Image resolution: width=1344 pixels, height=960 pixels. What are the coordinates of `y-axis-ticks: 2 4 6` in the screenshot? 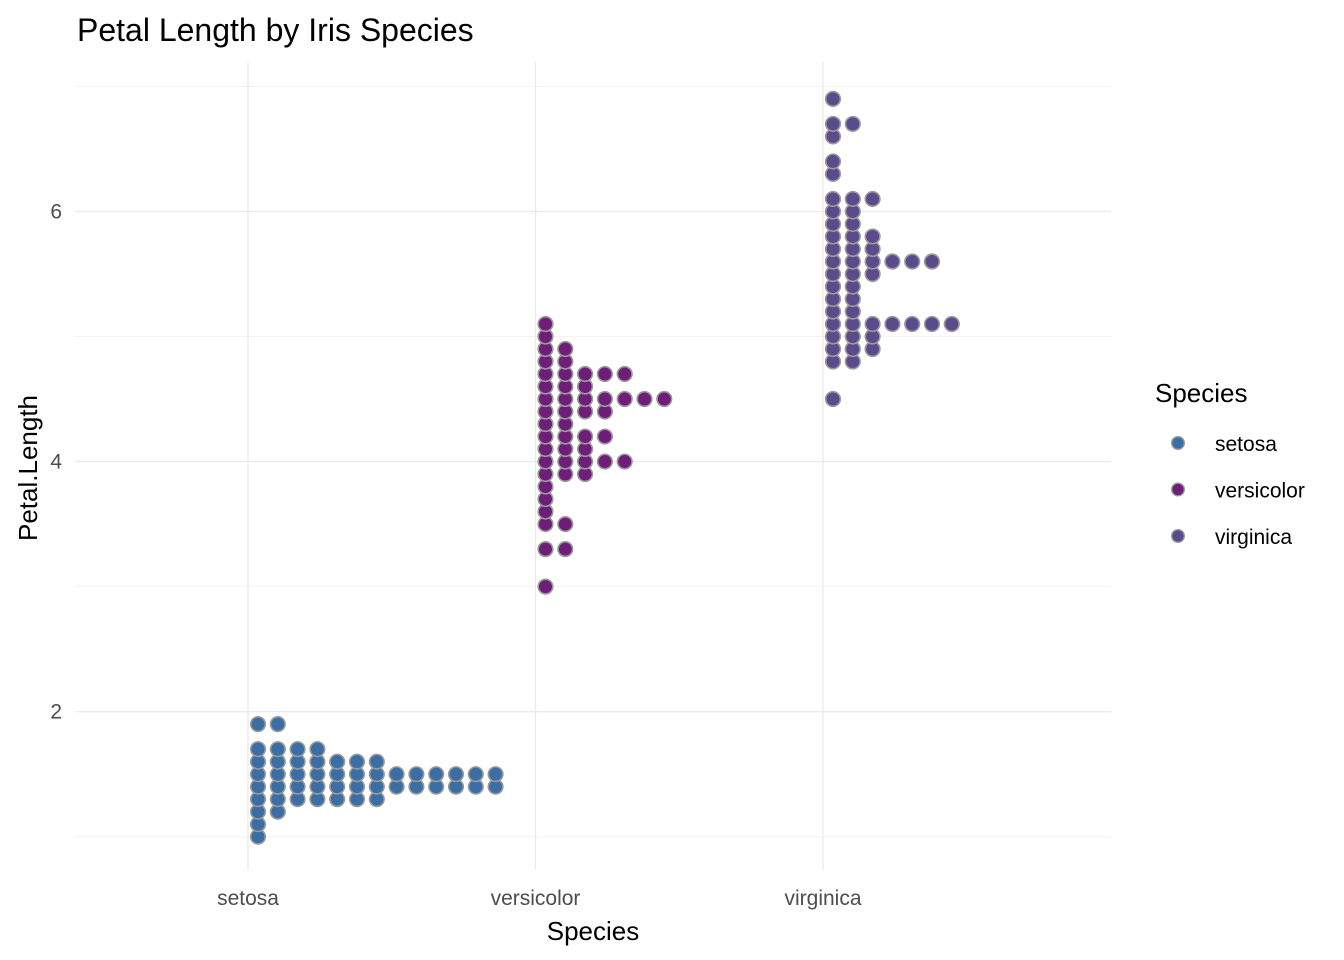 It's located at (56, 461).